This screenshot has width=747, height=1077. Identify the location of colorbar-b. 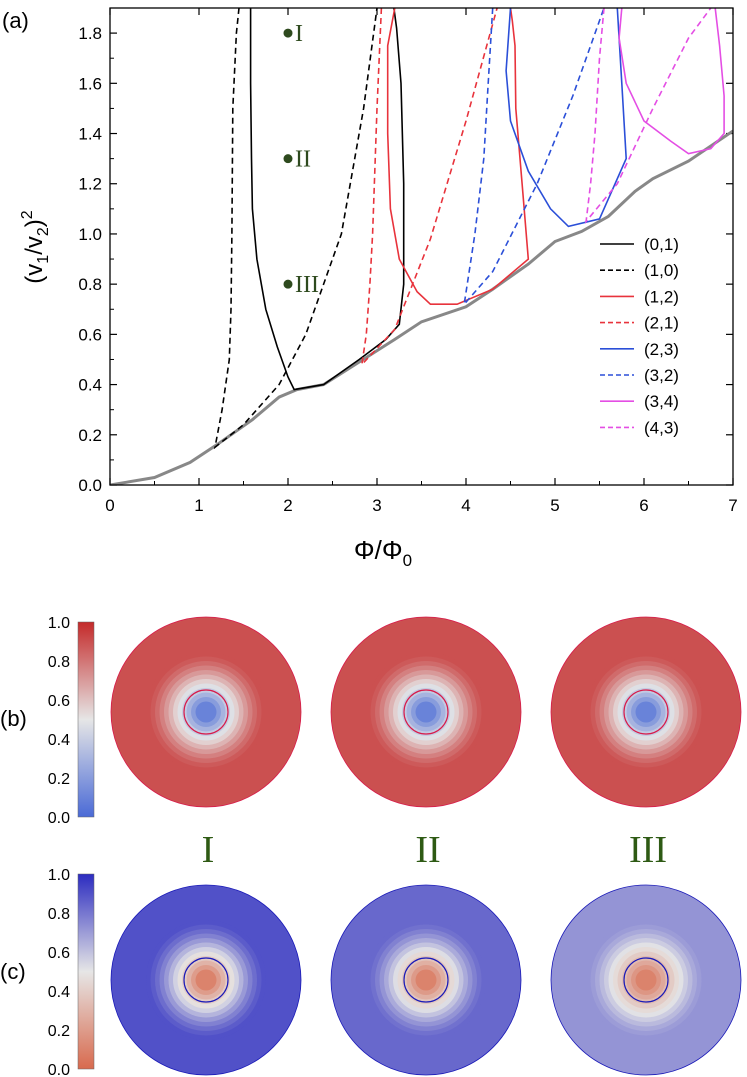
(86, 719).